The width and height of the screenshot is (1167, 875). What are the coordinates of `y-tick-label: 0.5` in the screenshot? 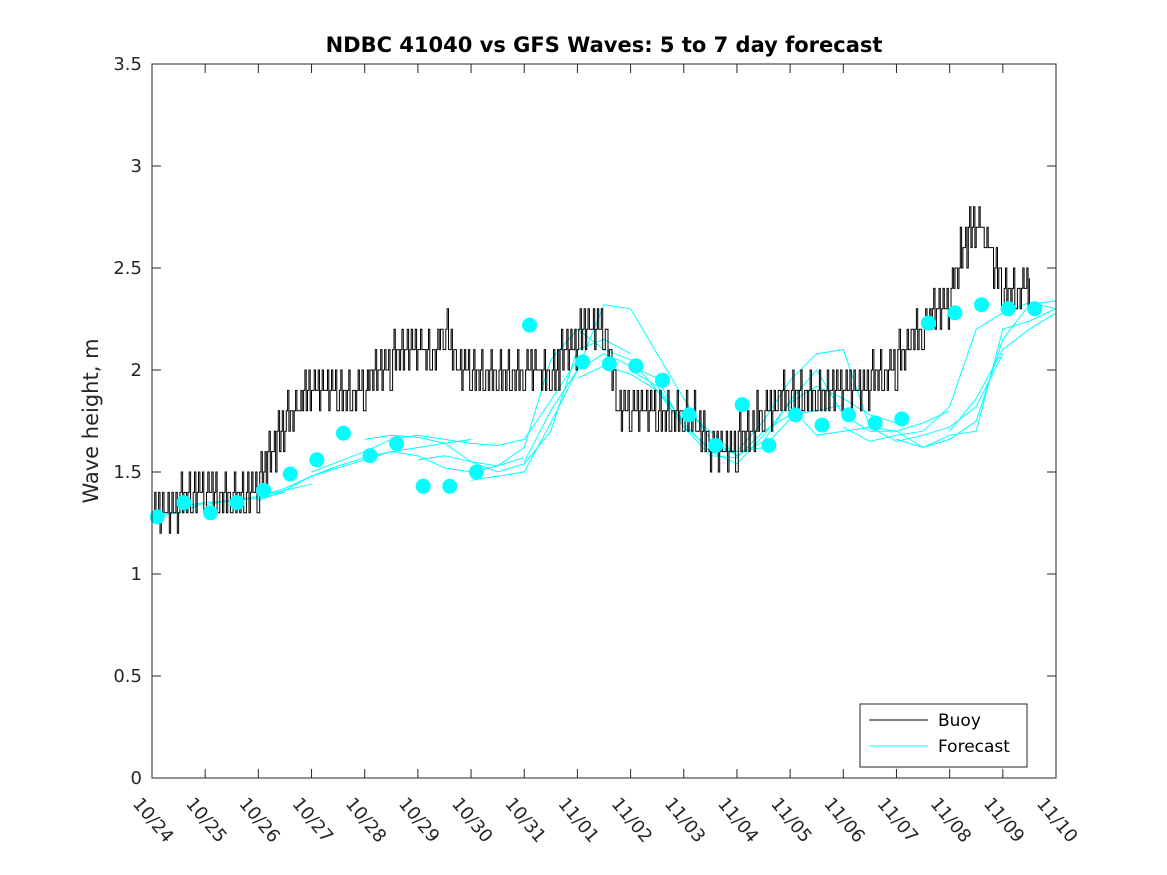 It's located at (127, 676).